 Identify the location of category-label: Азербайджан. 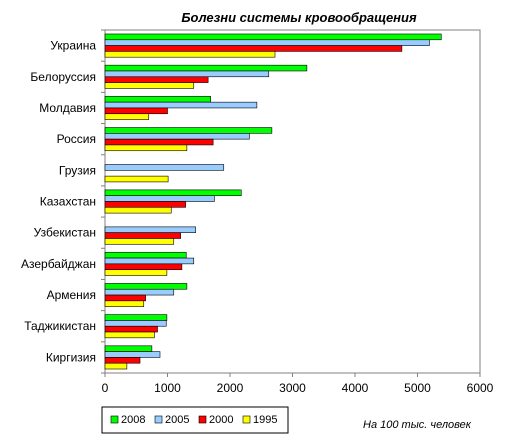
(58, 264).